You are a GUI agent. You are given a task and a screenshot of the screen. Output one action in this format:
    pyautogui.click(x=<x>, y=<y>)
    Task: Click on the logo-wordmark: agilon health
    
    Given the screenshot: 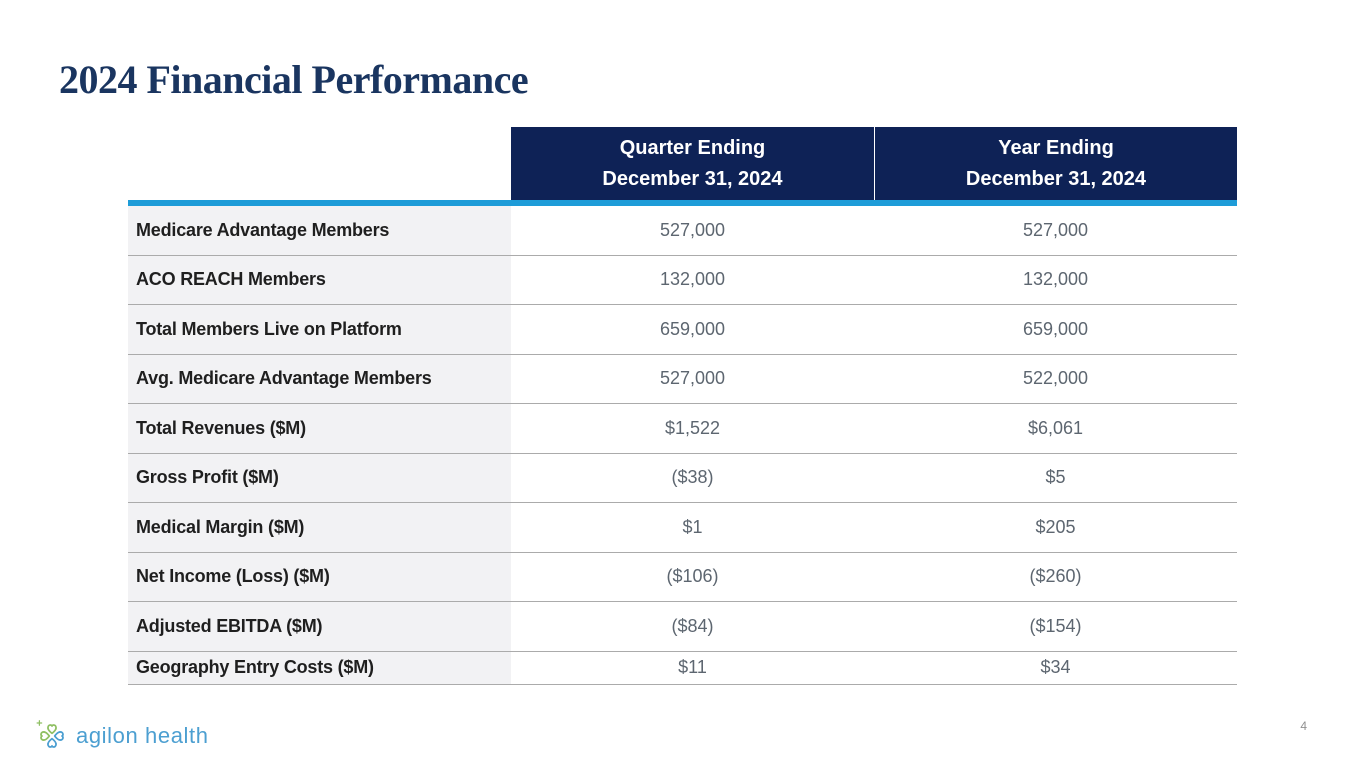 What is the action you would take?
    pyautogui.click(x=142, y=735)
    